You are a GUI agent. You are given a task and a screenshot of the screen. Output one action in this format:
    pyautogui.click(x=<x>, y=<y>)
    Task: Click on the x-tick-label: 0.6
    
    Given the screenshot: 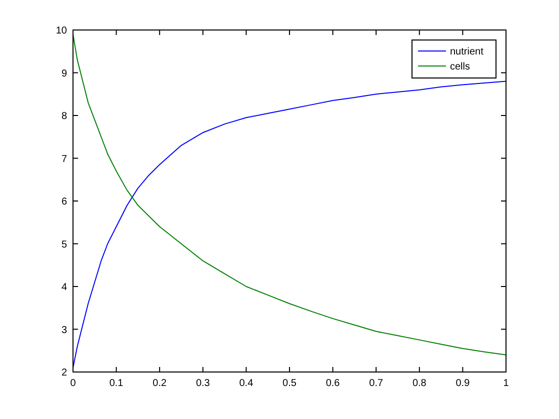 What is the action you would take?
    pyautogui.click(x=333, y=383)
    